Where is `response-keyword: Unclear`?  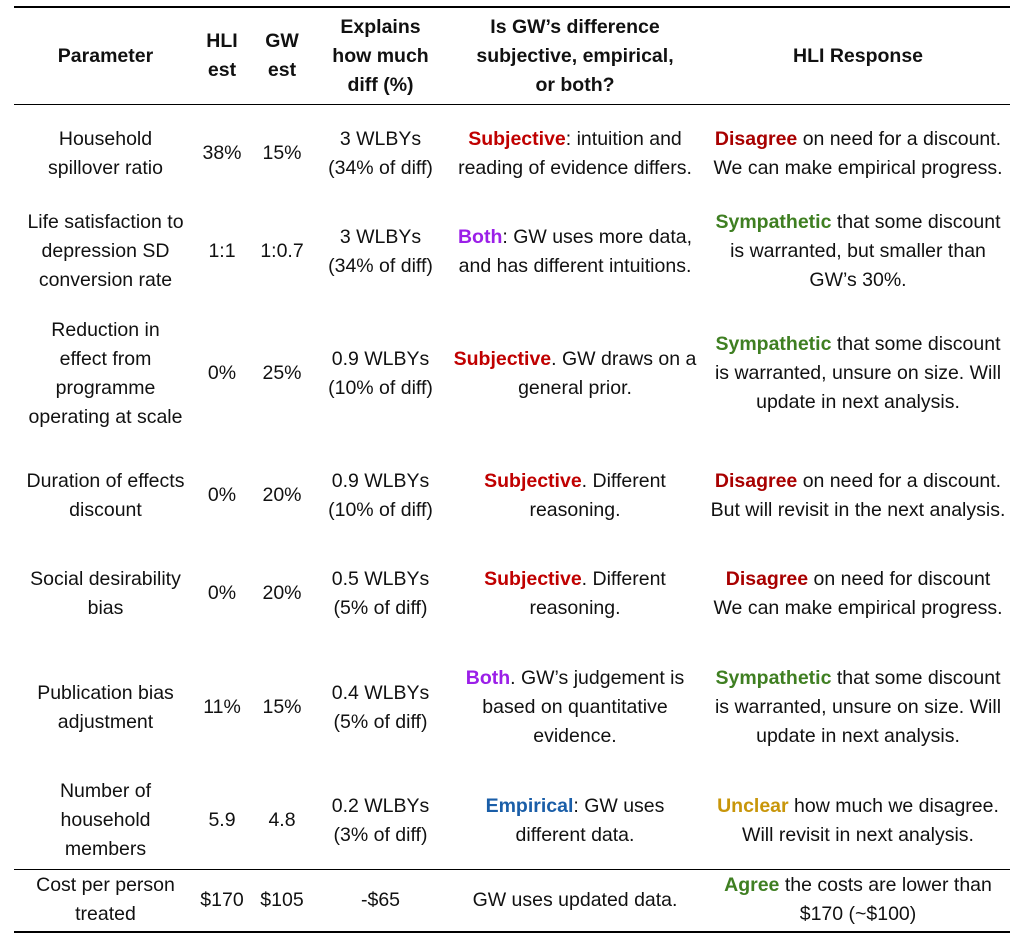 response-keyword: Unclear is located at coordinates (753, 805).